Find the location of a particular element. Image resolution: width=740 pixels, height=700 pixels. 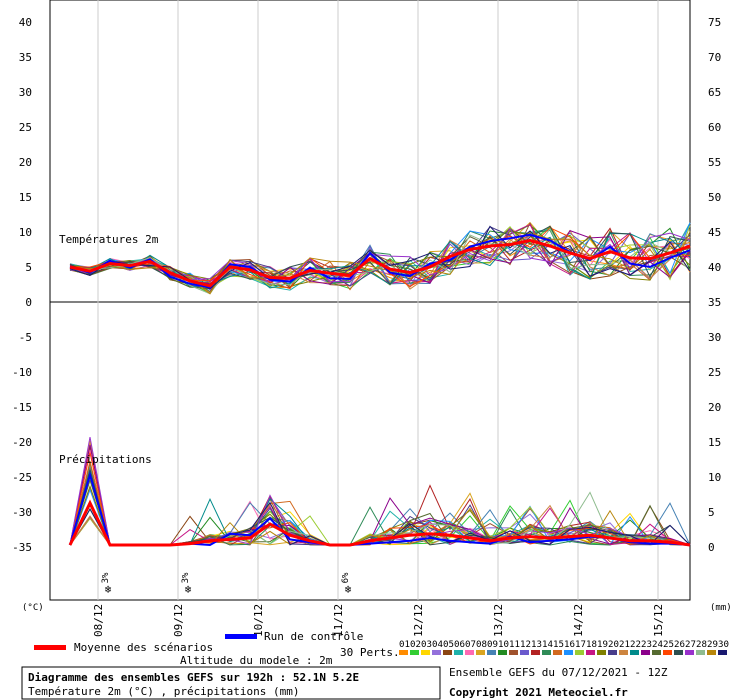

y-tick-temp-right: 75 is located at coordinates (714, 22).